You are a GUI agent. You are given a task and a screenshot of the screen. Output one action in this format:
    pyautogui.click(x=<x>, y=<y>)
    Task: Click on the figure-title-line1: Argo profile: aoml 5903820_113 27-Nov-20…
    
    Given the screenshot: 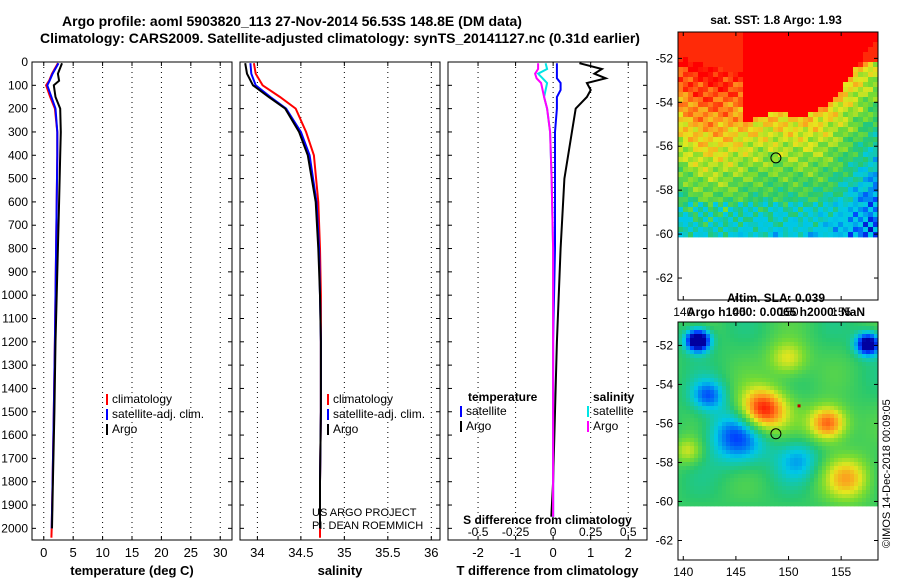 What is the action you would take?
    pyautogui.click(x=292, y=21)
    